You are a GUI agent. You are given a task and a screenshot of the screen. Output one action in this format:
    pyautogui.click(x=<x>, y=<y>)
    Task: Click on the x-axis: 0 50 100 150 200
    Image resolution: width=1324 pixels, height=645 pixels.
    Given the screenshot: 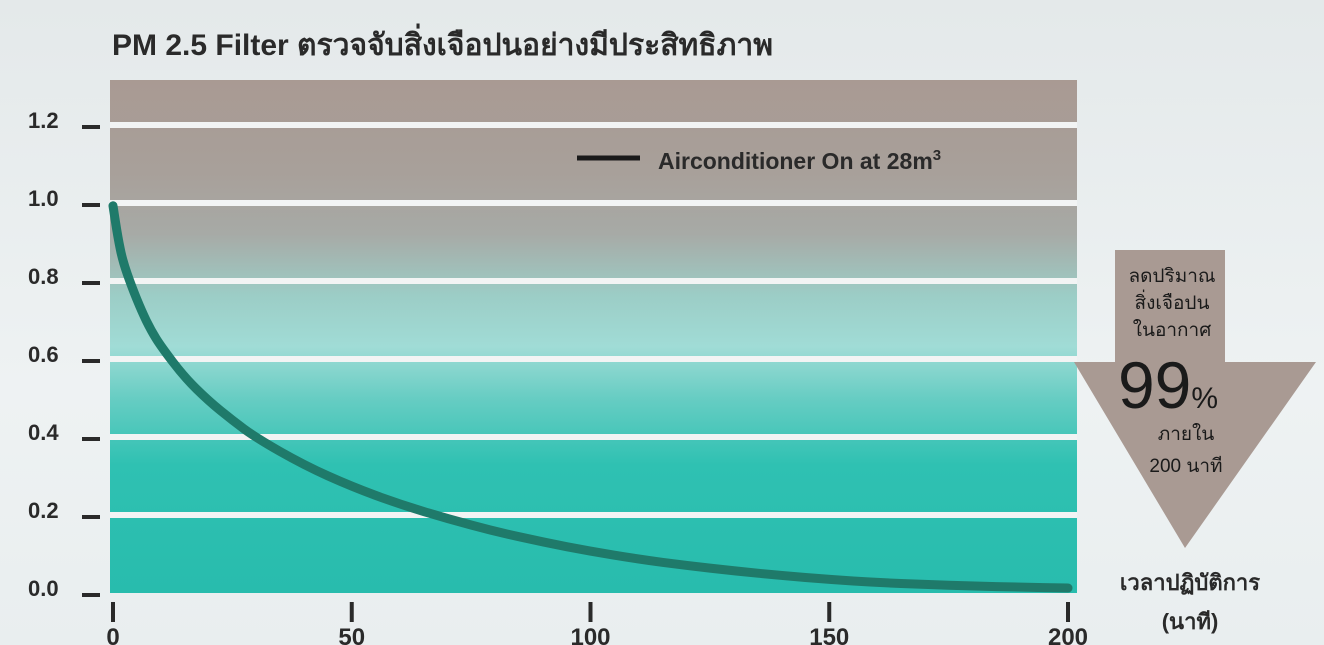 What is the action you would take?
    pyautogui.click(x=597, y=623)
    